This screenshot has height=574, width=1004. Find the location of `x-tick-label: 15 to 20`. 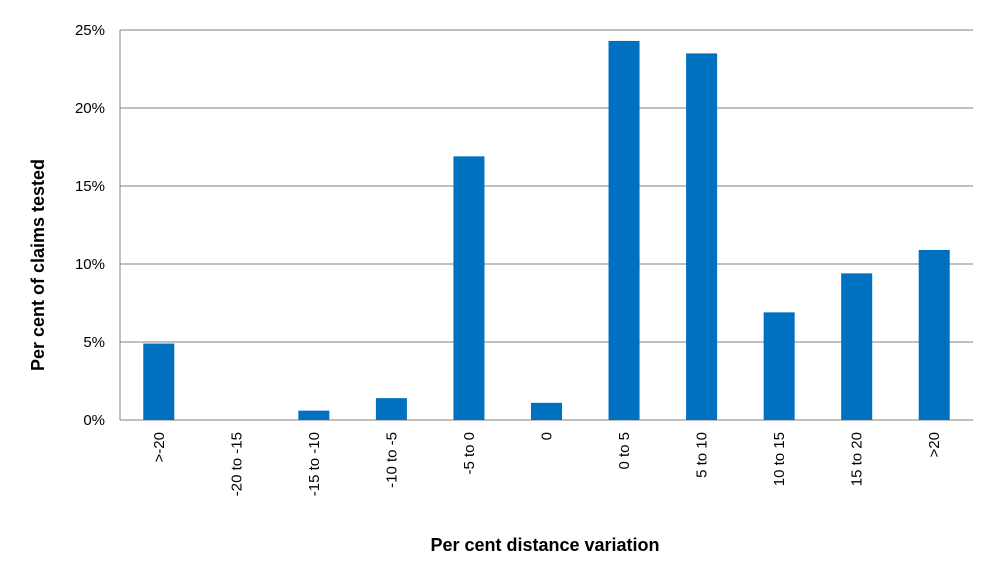

x-tick-label: 15 to 20 is located at coordinates (857, 459).